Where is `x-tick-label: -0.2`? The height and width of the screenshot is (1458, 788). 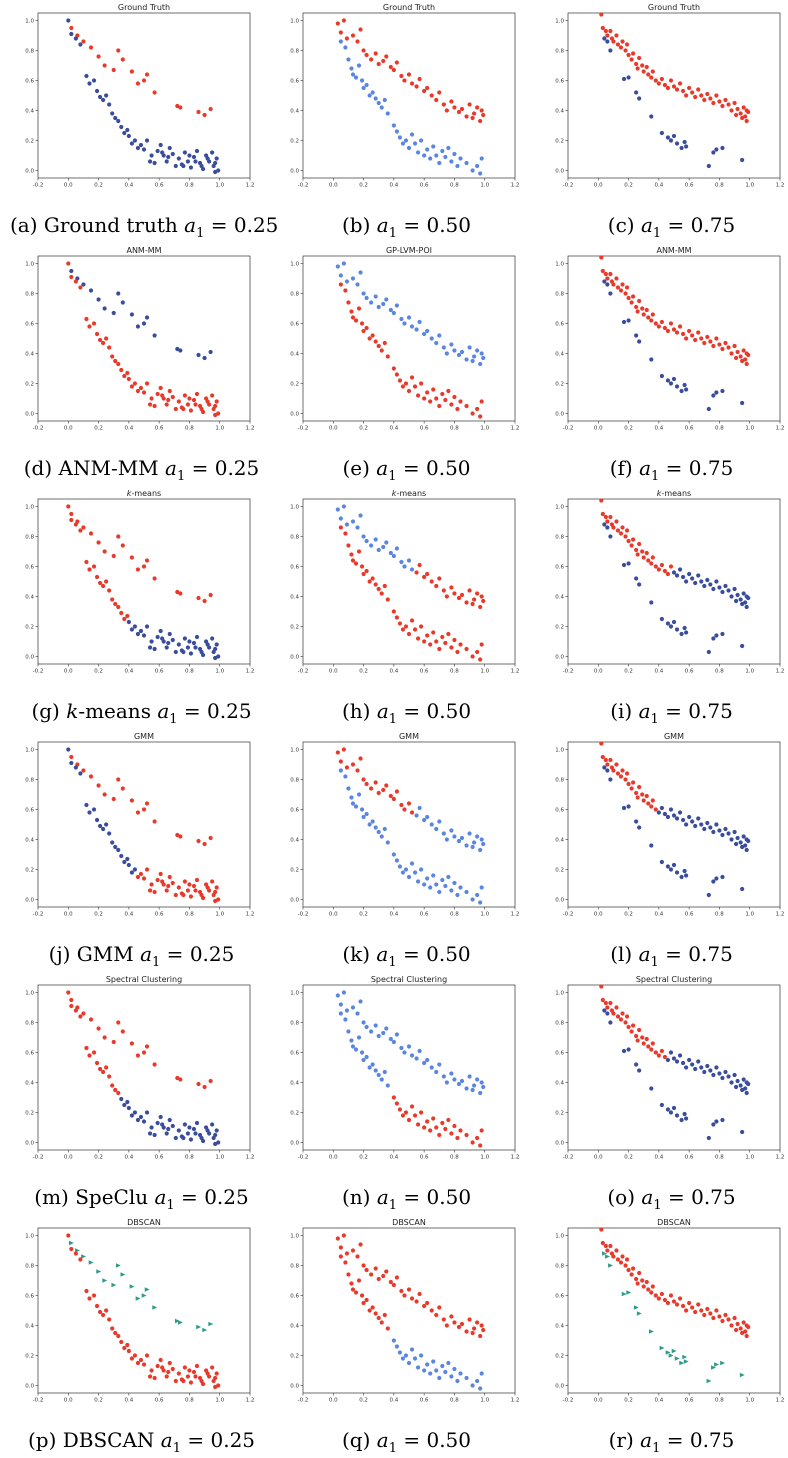
x-tick-label: -0.2 is located at coordinates (38, 1401).